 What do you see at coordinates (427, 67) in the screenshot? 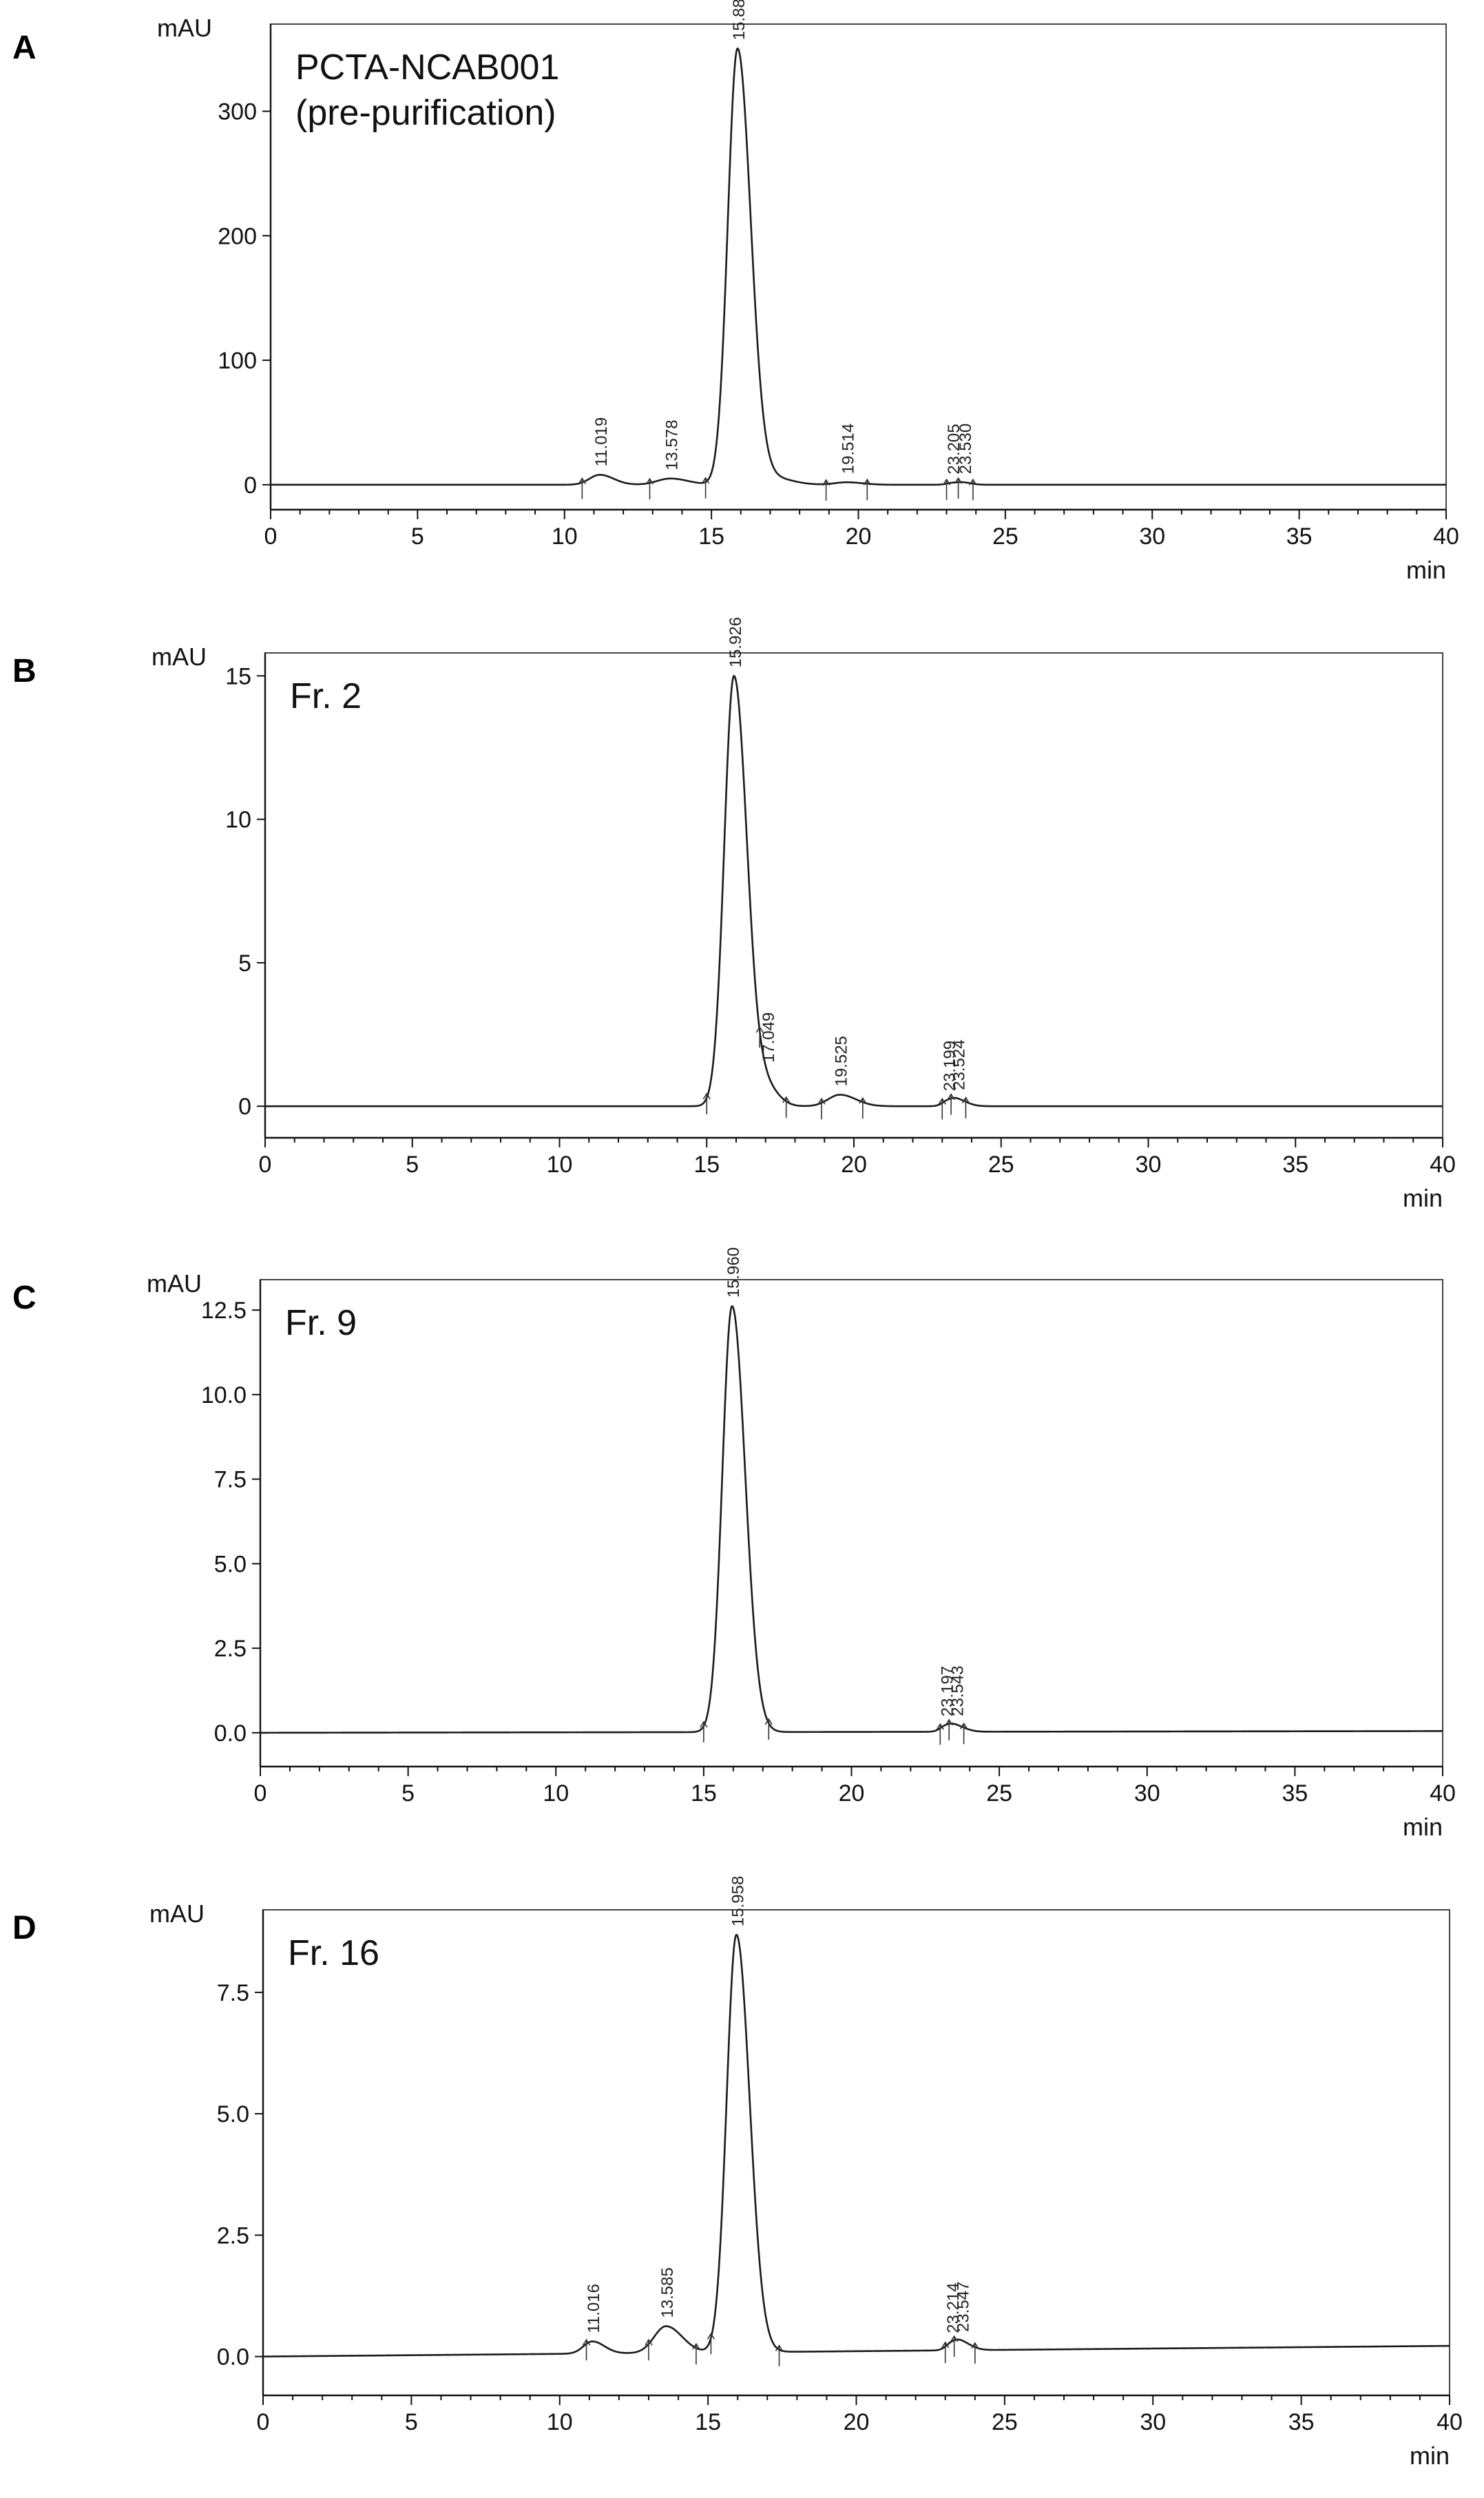
I see `sample-label: PCTA-NCAB001` at bounding box center [427, 67].